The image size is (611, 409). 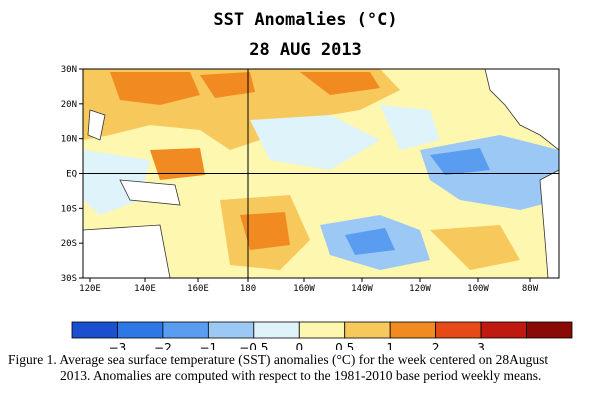 I want to click on longitude-labels: 120E 140E 160E 180 160W 140W 120W 100W 80W, so click(x=309, y=286).